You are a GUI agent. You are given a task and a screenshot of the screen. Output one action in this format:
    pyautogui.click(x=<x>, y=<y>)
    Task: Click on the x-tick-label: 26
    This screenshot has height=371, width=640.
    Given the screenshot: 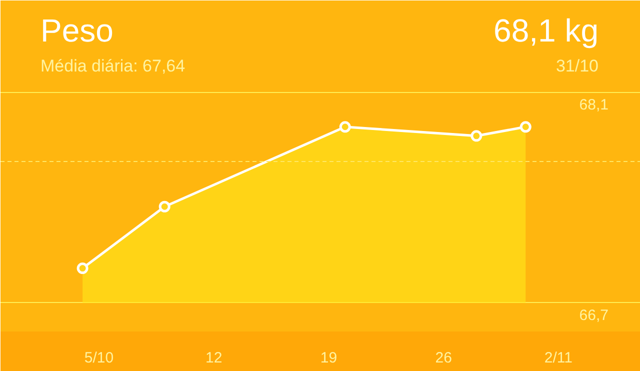 What is the action you would take?
    pyautogui.click(x=443, y=358)
    